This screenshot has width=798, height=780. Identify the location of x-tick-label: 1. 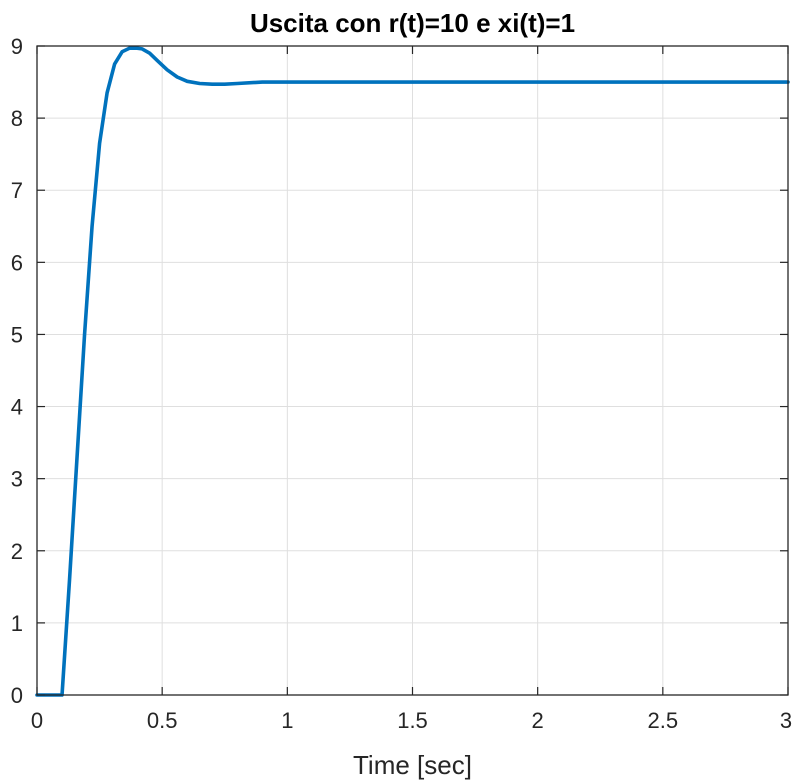
(287, 720).